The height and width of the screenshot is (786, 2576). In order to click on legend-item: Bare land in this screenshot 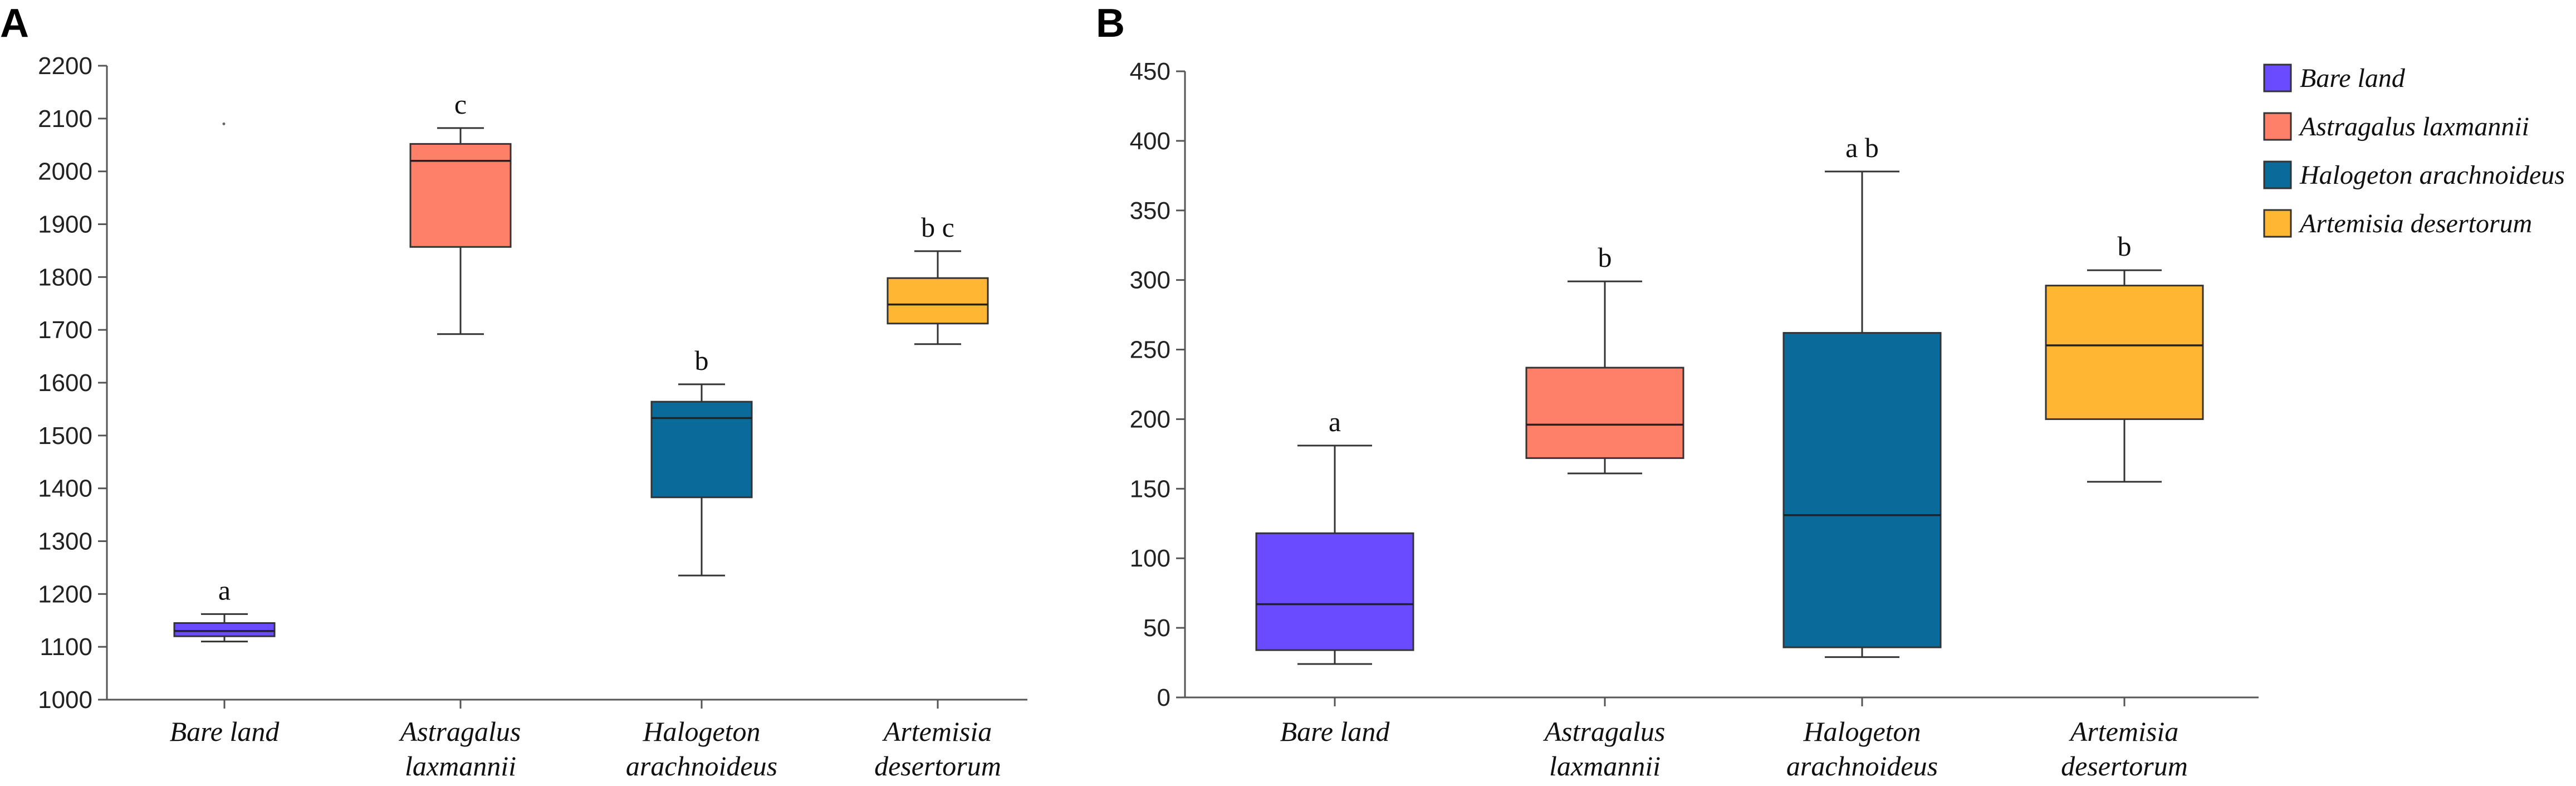, I will do `click(2334, 79)`.